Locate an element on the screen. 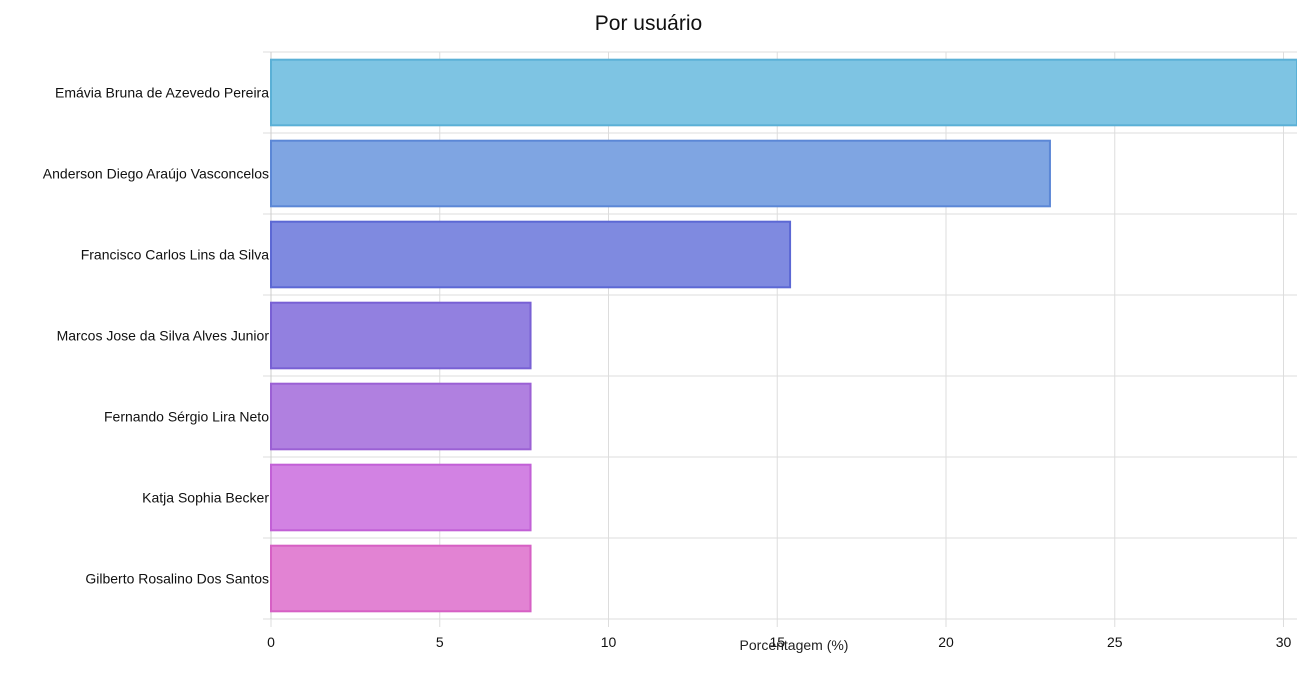 Image resolution: width=1297 pixels, height=682 pixels. x-tick-label: 25 is located at coordinates (1115, 642).